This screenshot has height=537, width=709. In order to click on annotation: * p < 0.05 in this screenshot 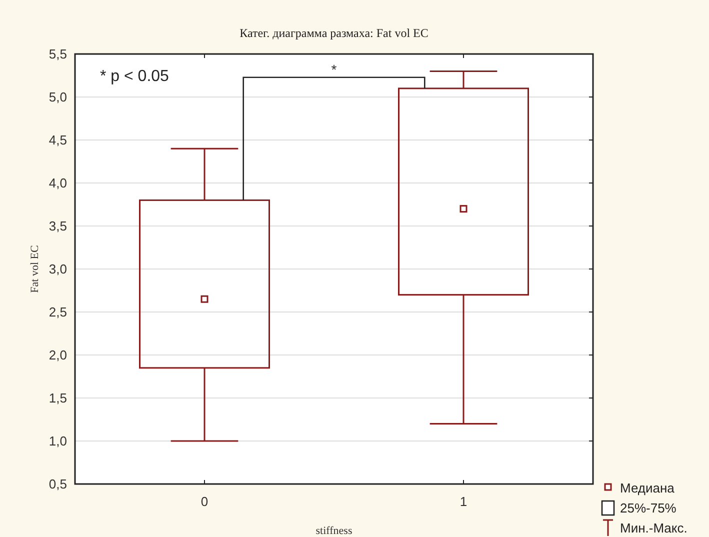, I will do `click(135, 76)`.